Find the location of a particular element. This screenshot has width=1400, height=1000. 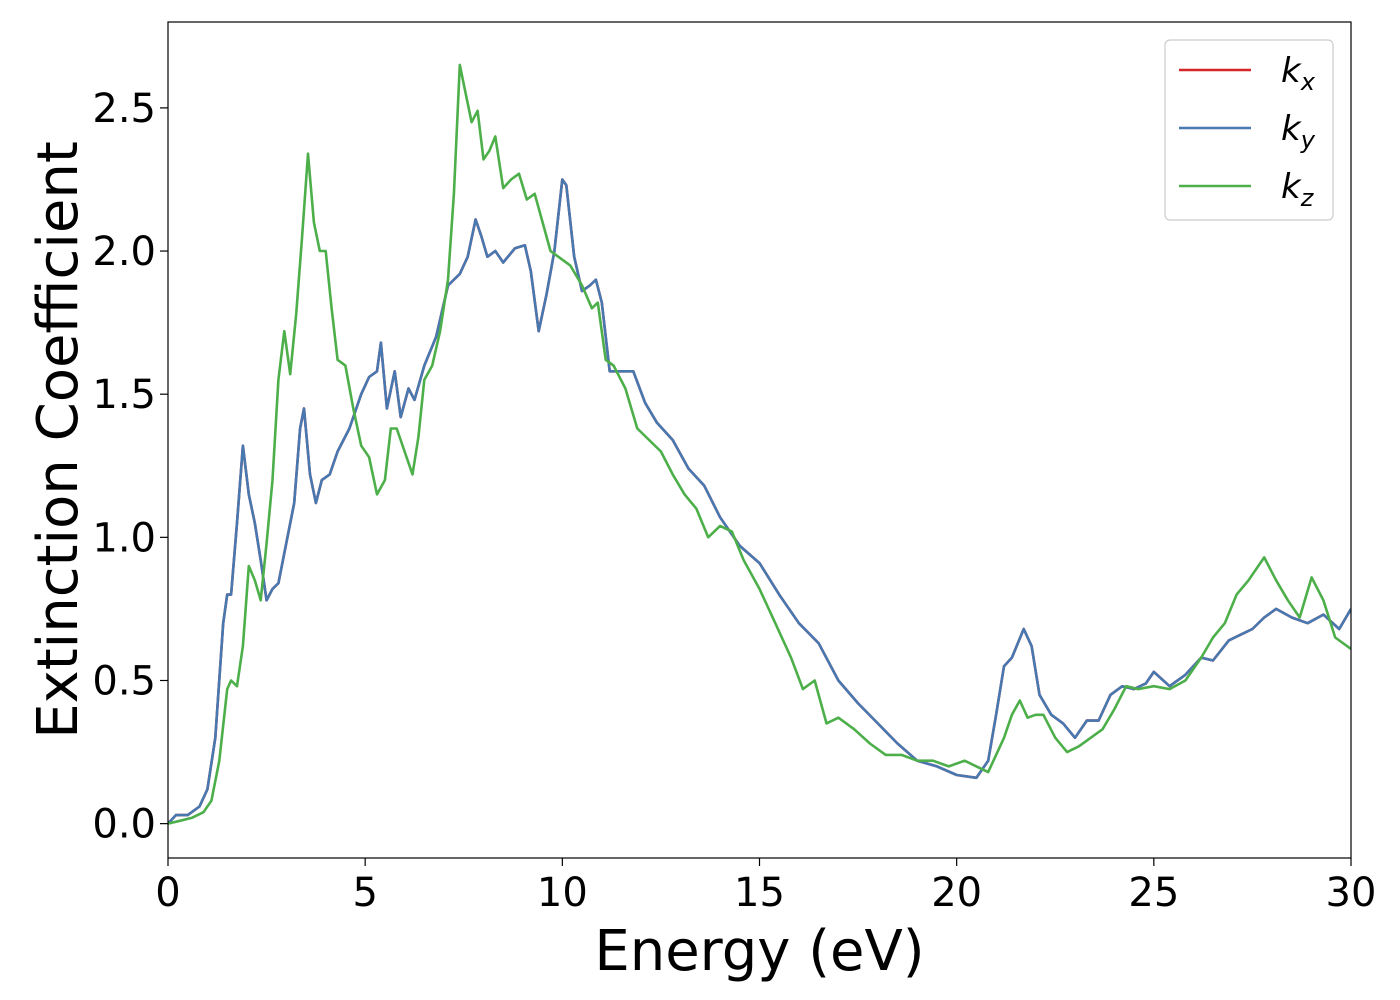

x-tick-label: 20 is located at coordinates (956, 893).